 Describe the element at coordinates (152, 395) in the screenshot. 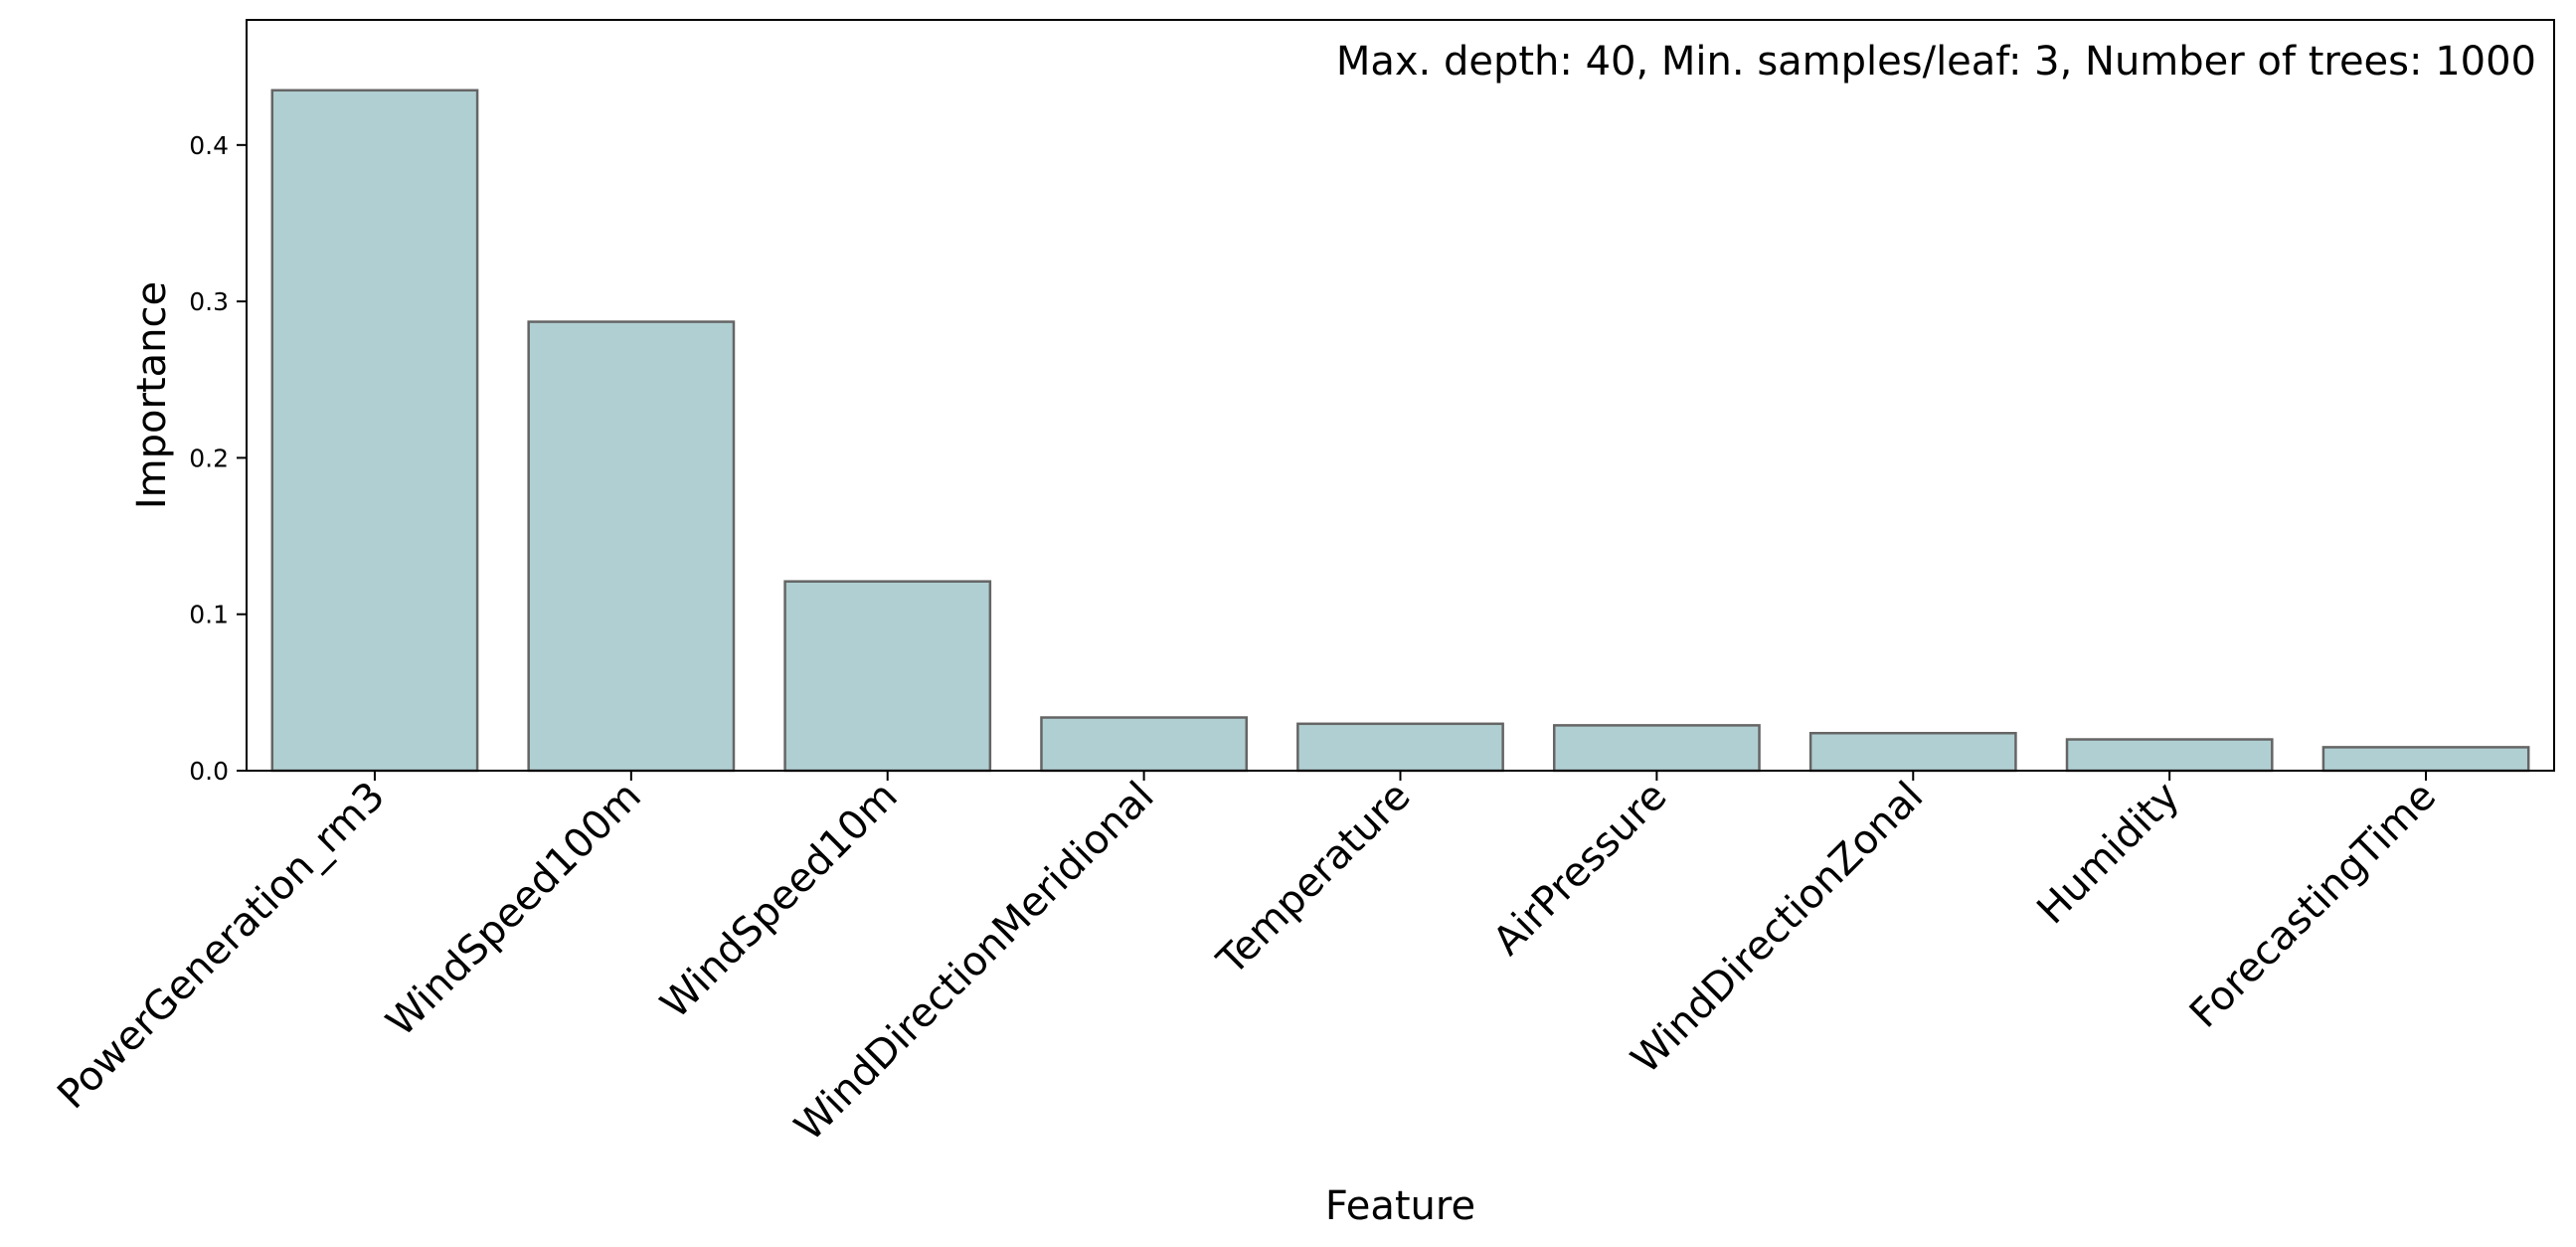

I see `y-axis-title: Importance` at that location.